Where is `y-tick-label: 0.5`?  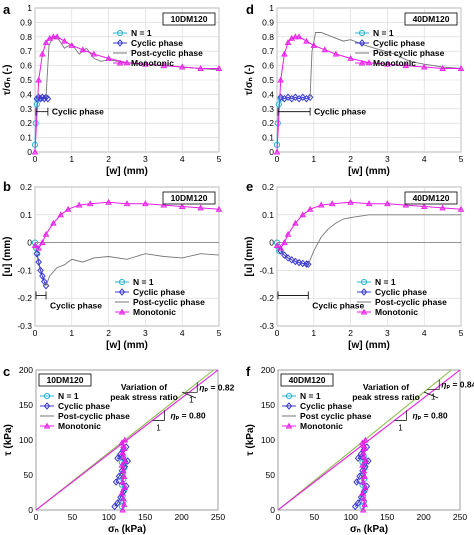
y-tick-label: 0.5 is located at coordinates (268, 80).